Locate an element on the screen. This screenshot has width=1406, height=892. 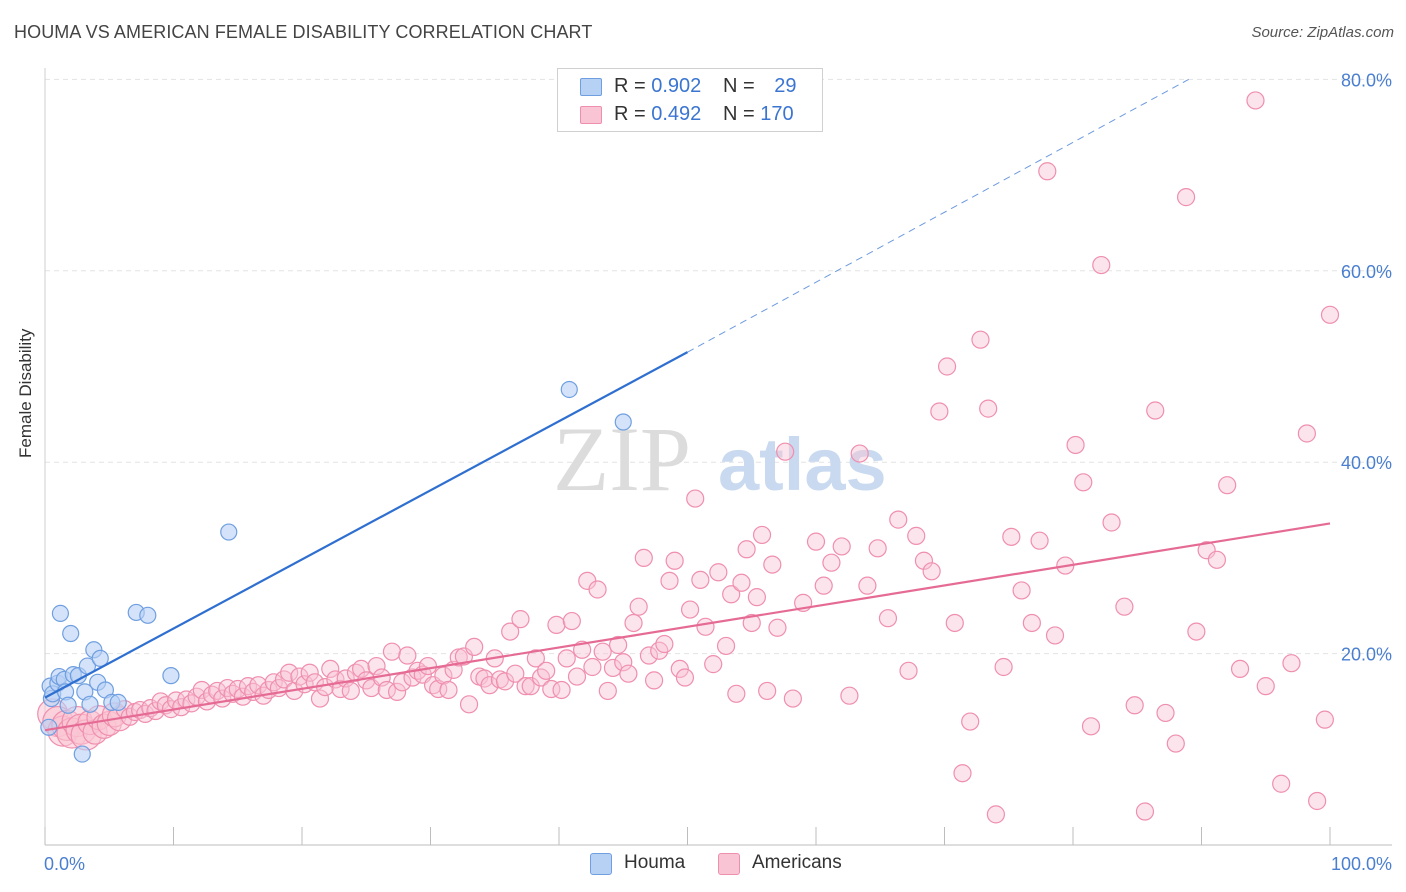
houma-swatch is located at coordinates (591, 87).